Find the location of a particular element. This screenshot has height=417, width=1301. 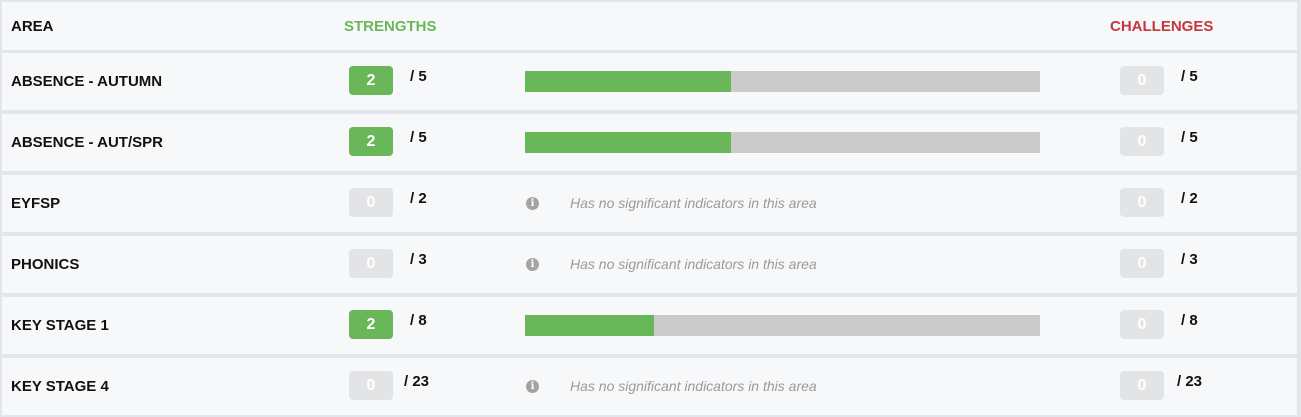

area-label: EYFSP is located at coordinates (36, 203).